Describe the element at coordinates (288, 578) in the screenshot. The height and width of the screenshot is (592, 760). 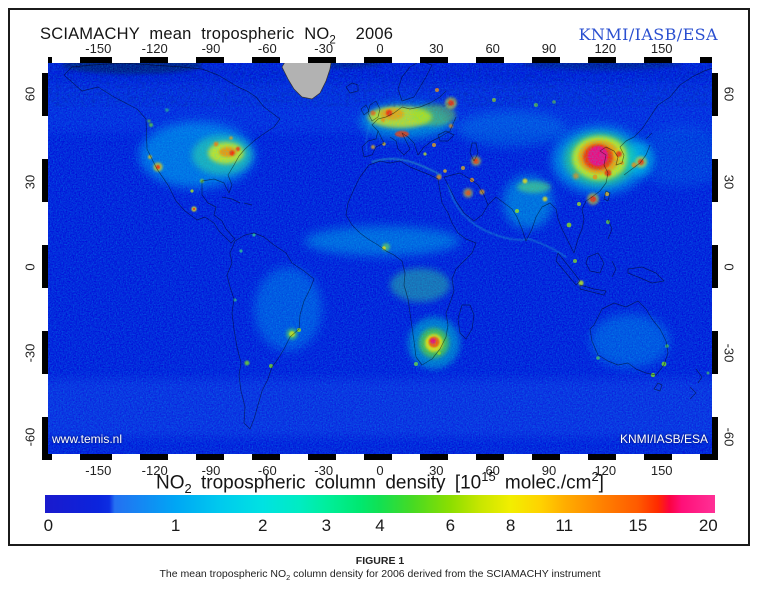
I see `caption-text-sub: 2` at that location.